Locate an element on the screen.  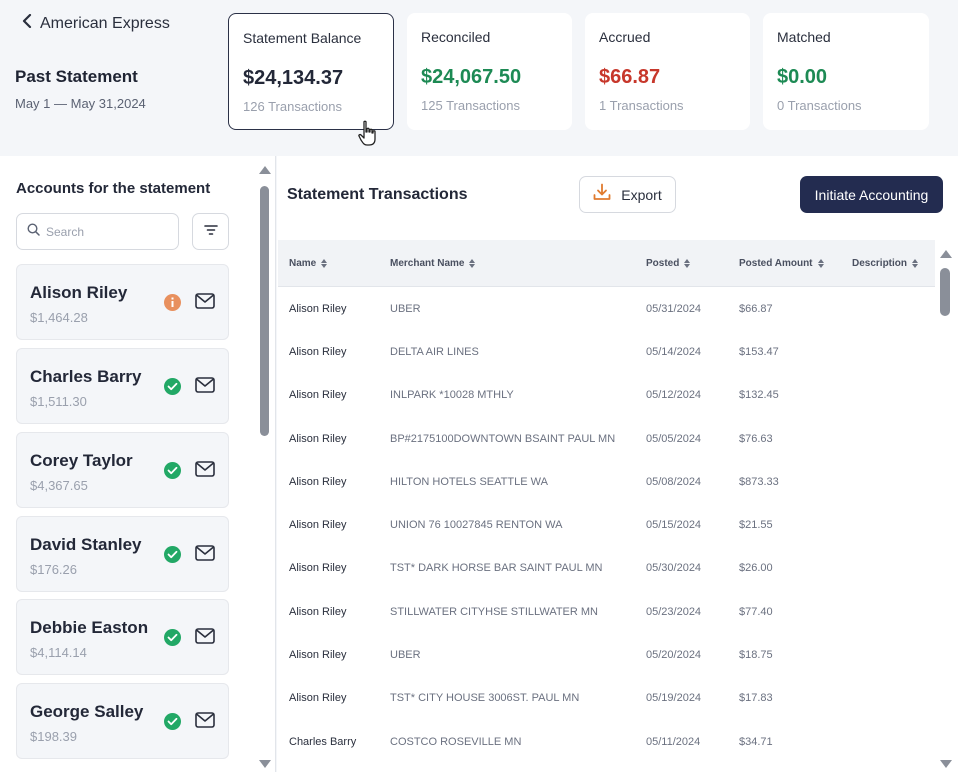
transactions-scrollbar is located at coordinates (945, 509).